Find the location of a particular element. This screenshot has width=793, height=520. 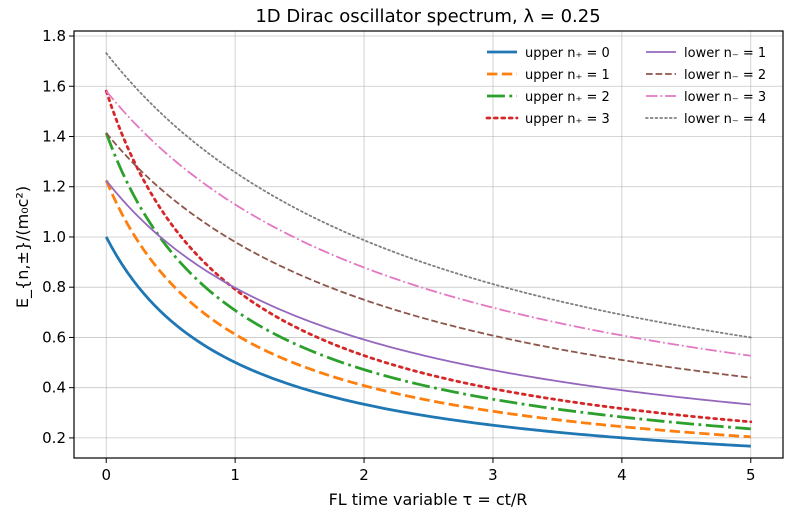

legend-label-5: lower n₋ = 2 is located at coordinates (725, 75).